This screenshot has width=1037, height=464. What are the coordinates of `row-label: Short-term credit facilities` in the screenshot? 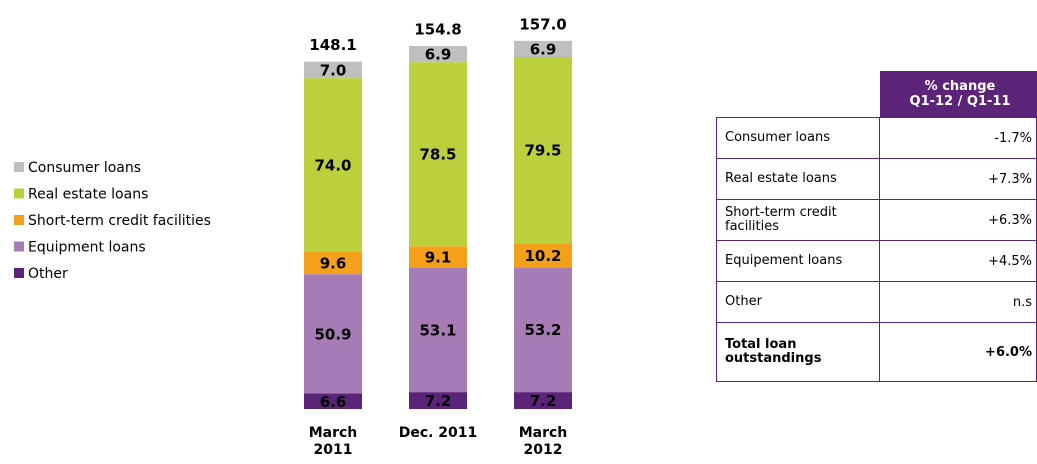 It's located at (781, 219).